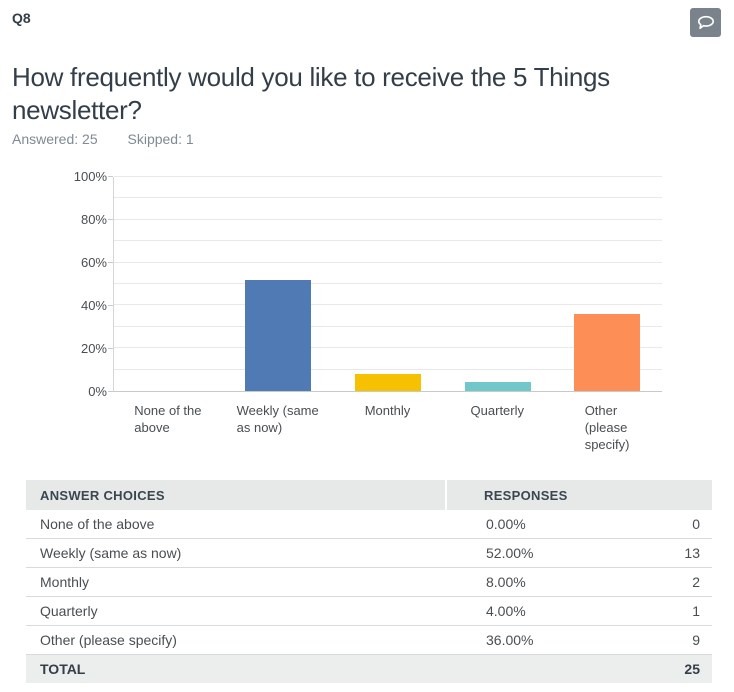 Image resolution: width=734 pixels, height=692 pixels. What do you see at coordinates (369, 640) in the screenshot?
I see `table-row: Other (please specify) 36.00% 9` at bounding box center [369, 640].